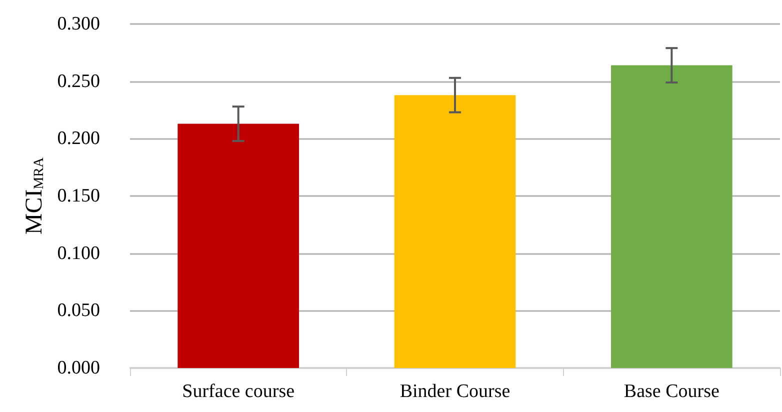  What do you see at coordinates (78, 368) in the screenshot?
I see `y-tick-label: 0.000` at bounding box center [78, 368].